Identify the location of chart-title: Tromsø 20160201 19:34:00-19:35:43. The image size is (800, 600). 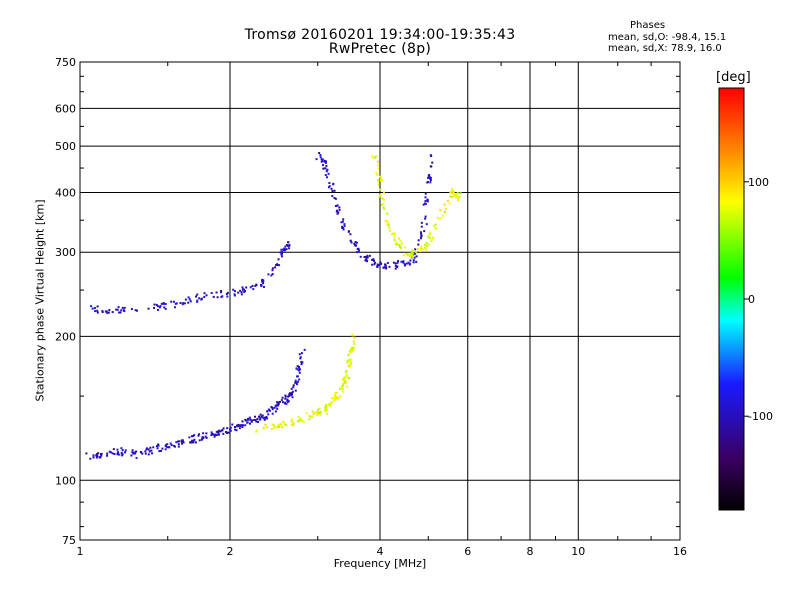
(380, 35).